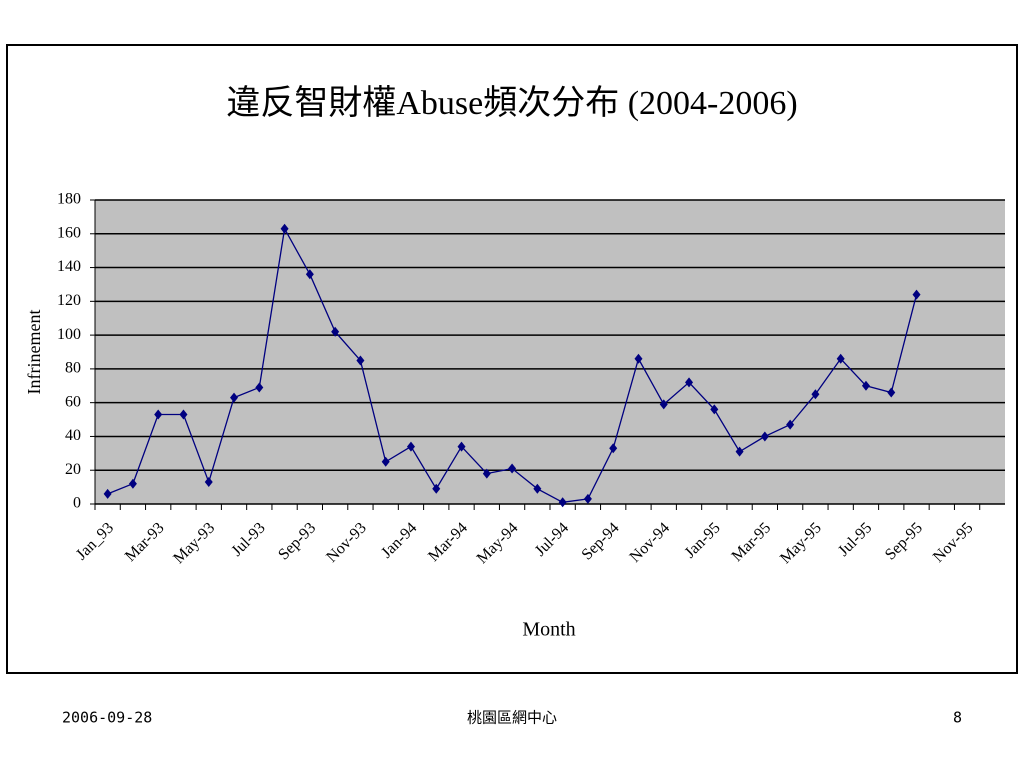 The width and height of the screenshot is (1024, 773). I want to click on y-axis-label: Infrinement, so click(34, 352).